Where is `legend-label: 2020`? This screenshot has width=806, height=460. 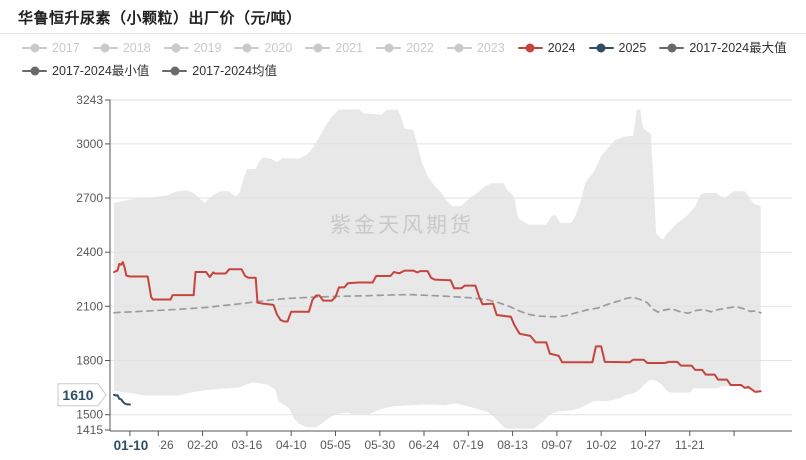 legend-label: 2020 is located at coordinates (278, 47).